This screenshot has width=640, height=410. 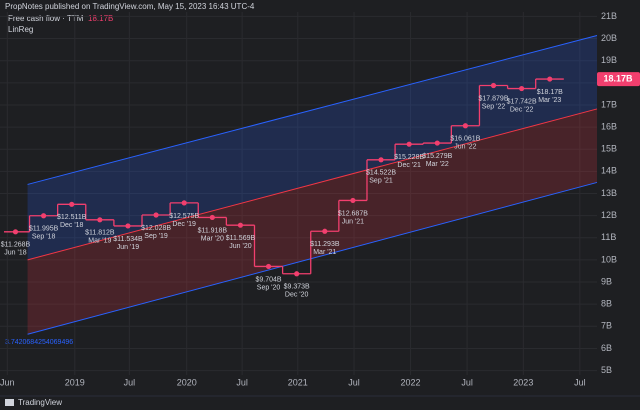 I want to click on date-label: Sep '22, so click(x=494, y=106).